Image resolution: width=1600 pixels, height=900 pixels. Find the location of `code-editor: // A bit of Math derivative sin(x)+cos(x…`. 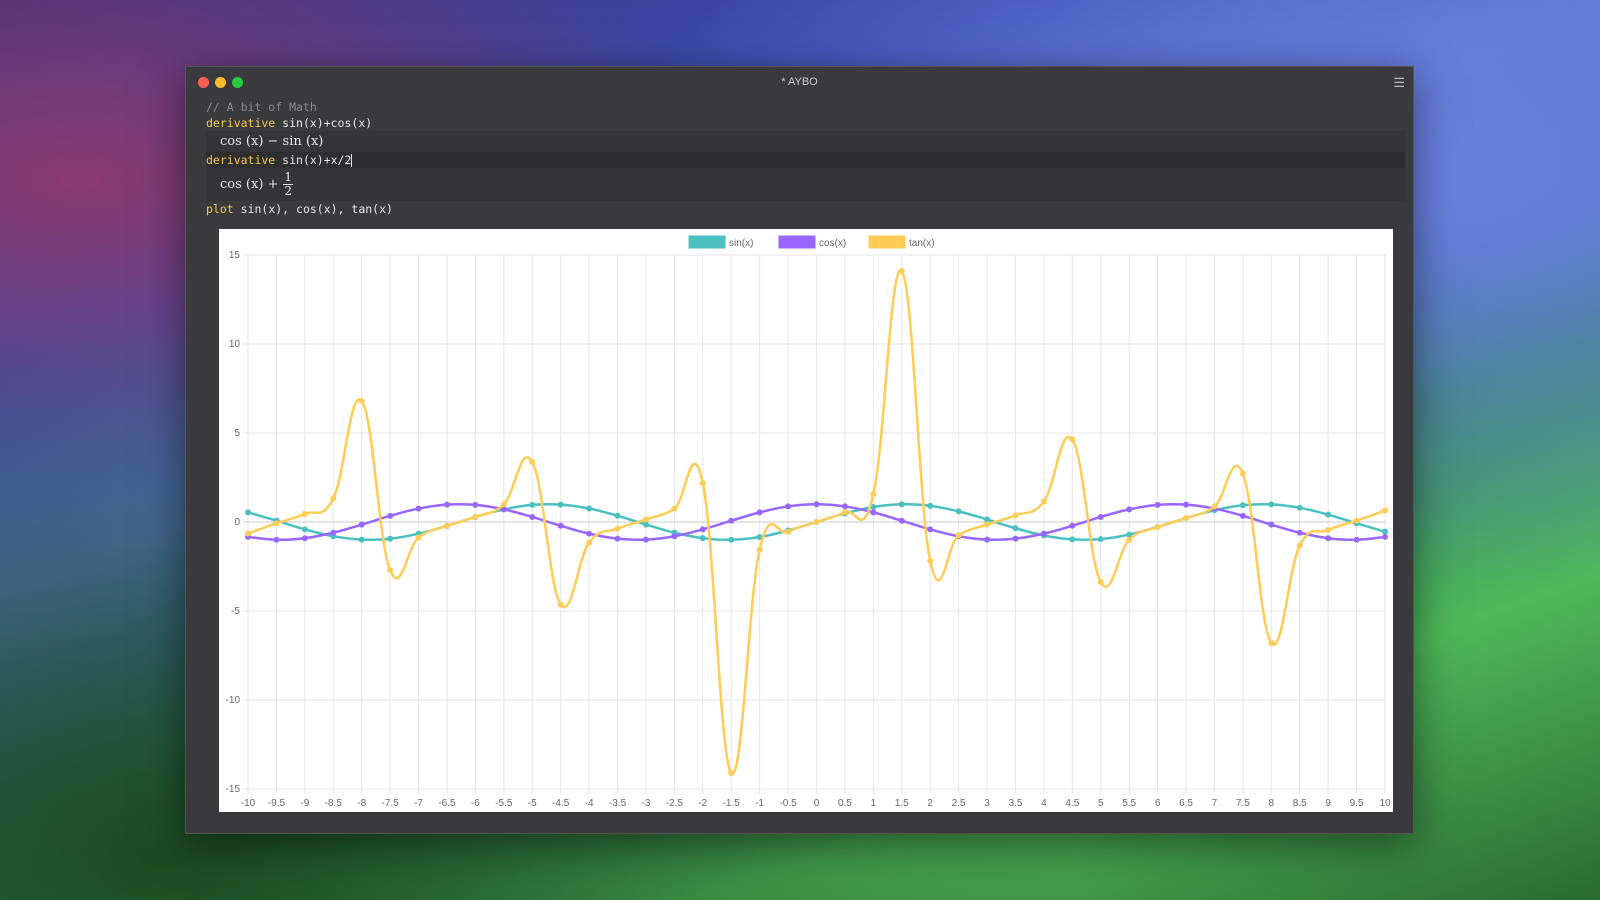

code-editor: // A bit of Math derivative sin(x)+cos(x… is located at coordinates (805, 158).